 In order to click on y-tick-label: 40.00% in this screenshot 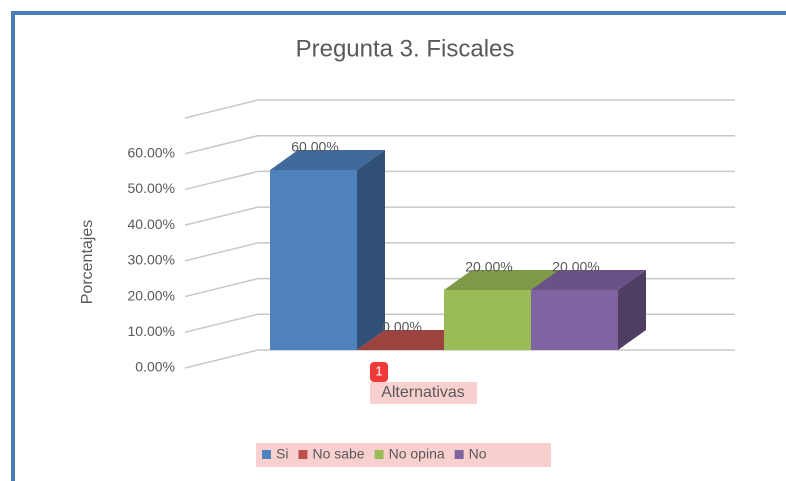, I will do `click(151, 224)`.